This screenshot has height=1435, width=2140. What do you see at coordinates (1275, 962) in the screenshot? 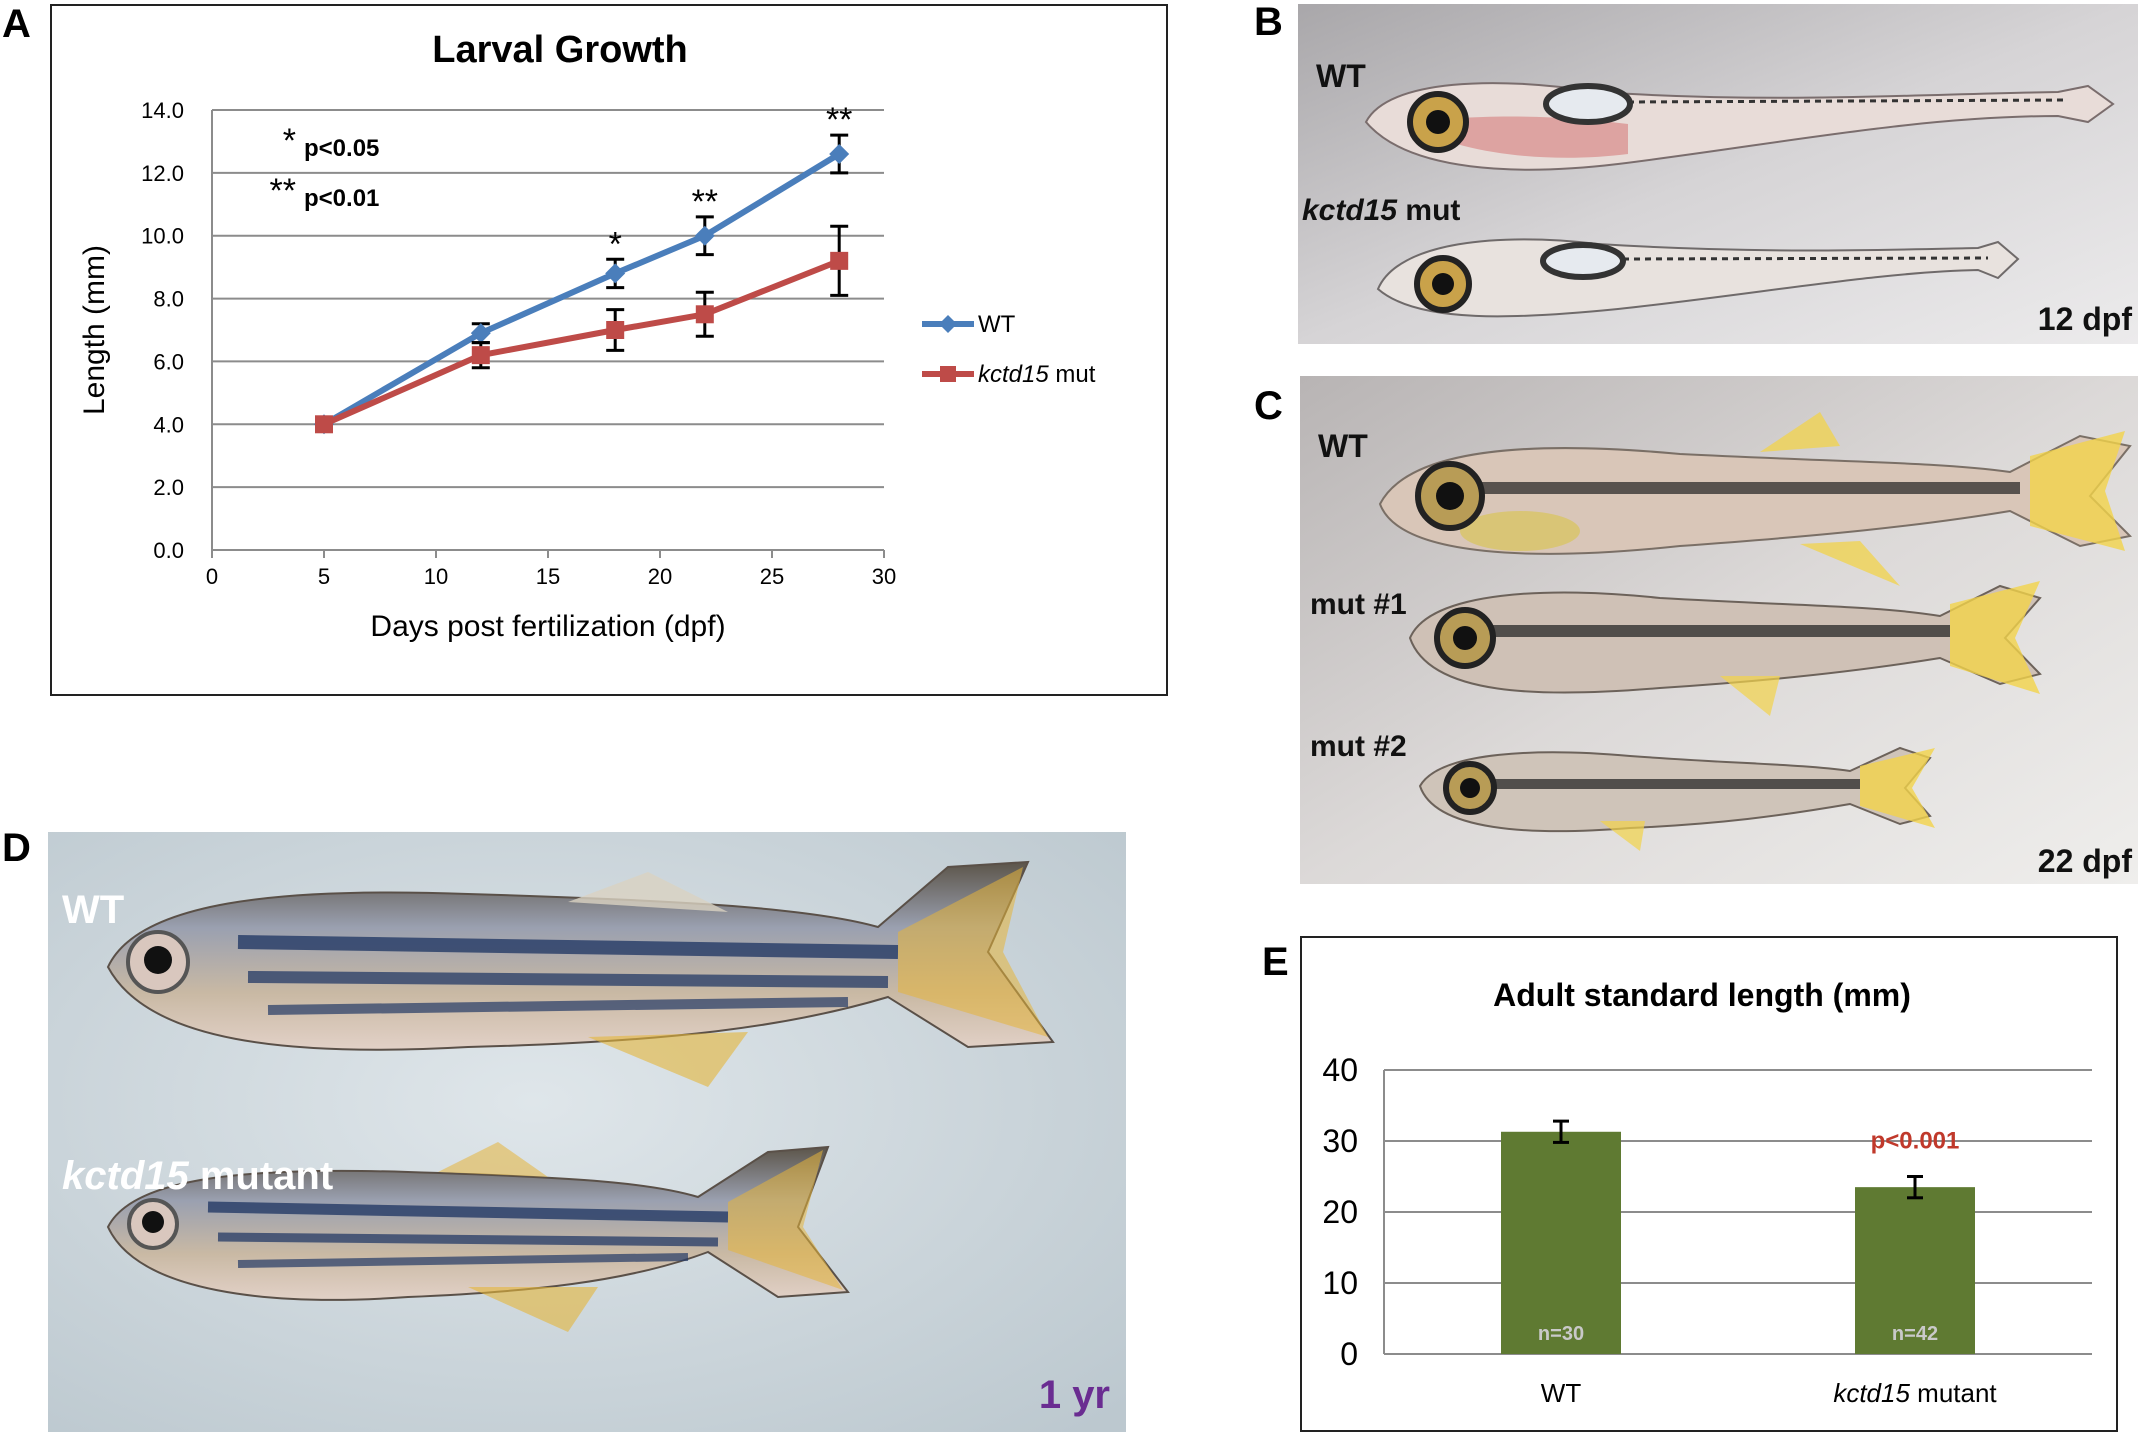
I see `panel-letter-e: E` at bounding box center [1275, 962].